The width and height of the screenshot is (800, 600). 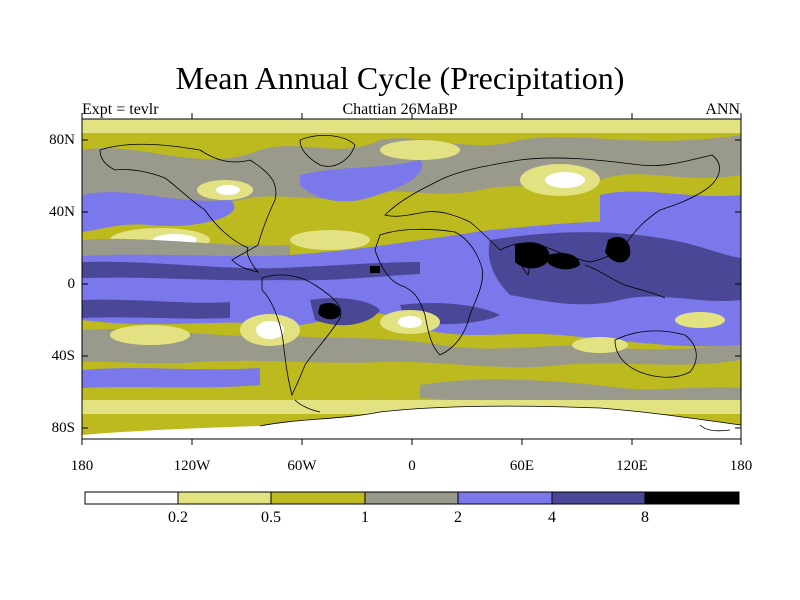 What do you see at coordinates (722, 109) in the screenshot?
I see `season-label: ANN` at bounding box center [722, 109].